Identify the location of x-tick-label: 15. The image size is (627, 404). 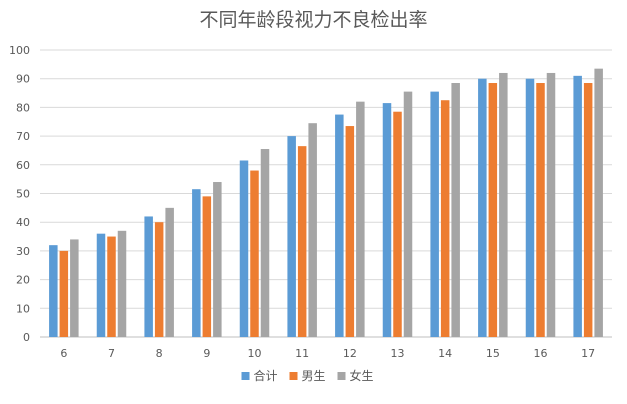
(493, 353).